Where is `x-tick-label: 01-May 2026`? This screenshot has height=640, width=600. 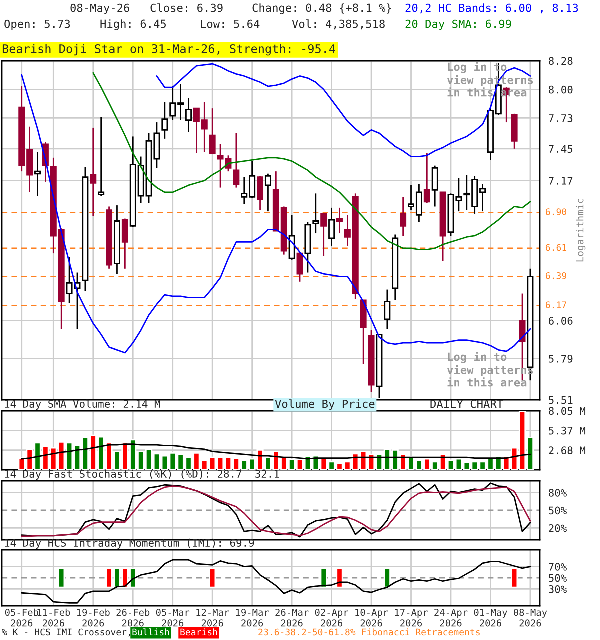
x-tick-label: 01-May 2026 is located at coordinates (491, 617).